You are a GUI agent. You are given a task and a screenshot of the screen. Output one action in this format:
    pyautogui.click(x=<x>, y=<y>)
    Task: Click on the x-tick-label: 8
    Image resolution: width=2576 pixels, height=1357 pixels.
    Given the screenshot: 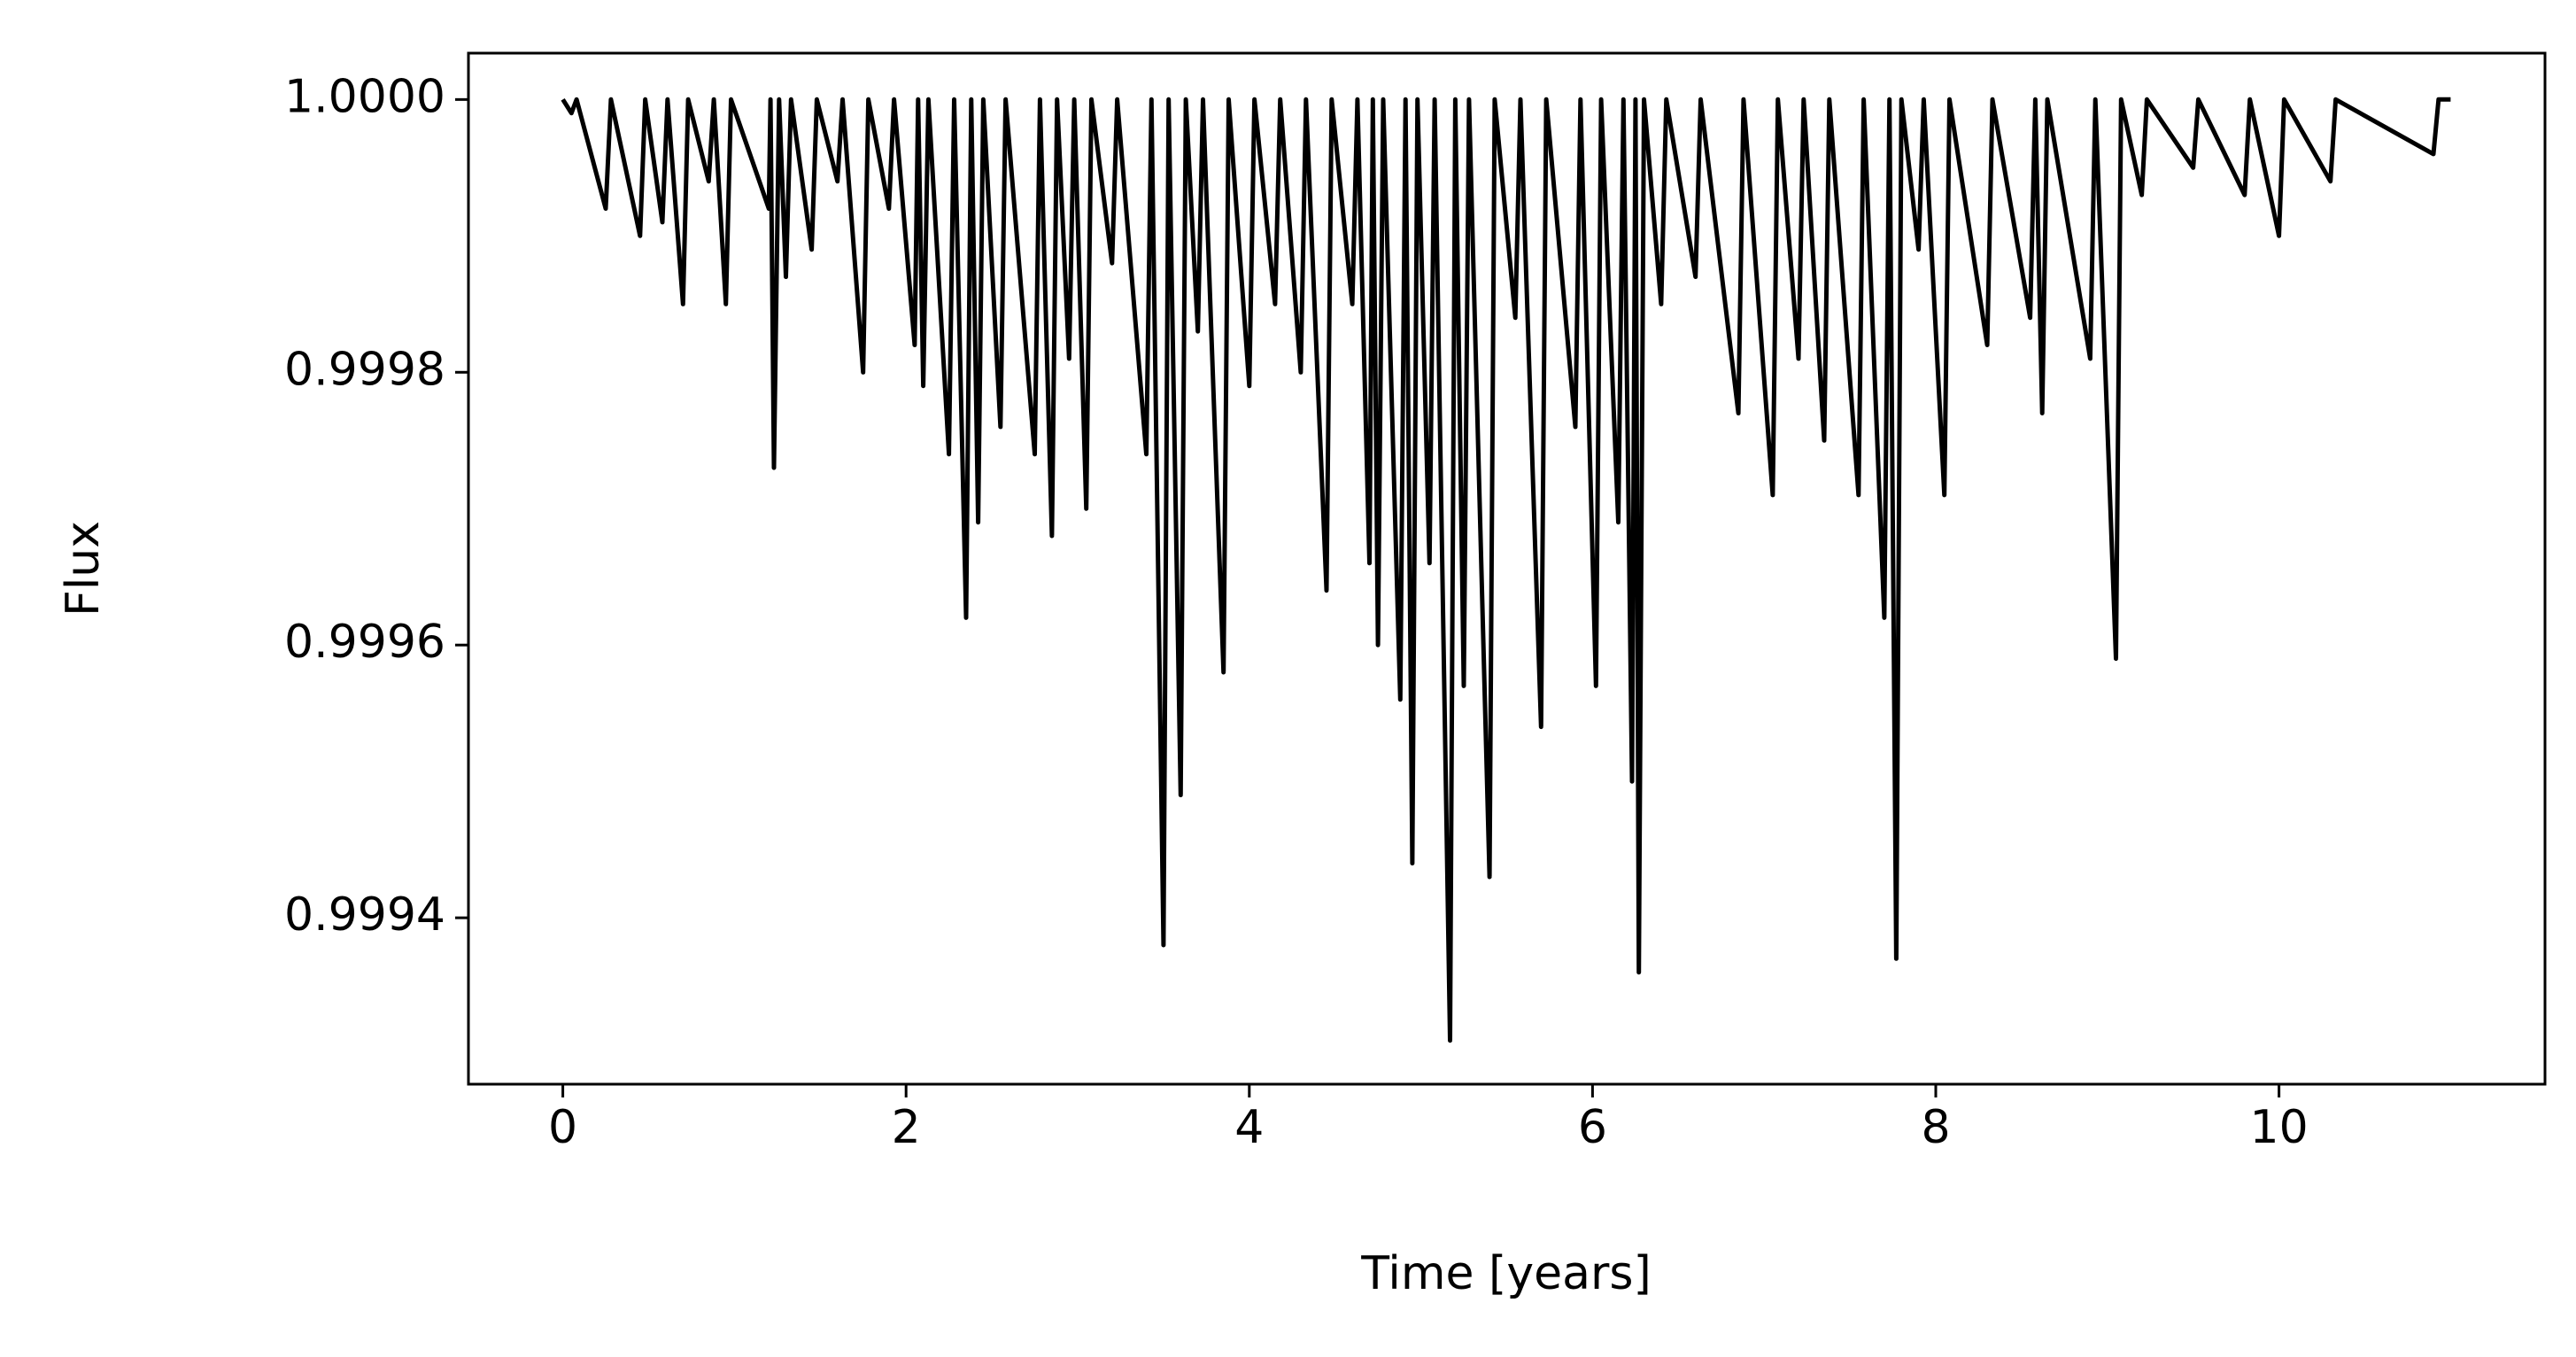 What is the action you would take?
    pyautogui.click(x=1935, y=1127)
    